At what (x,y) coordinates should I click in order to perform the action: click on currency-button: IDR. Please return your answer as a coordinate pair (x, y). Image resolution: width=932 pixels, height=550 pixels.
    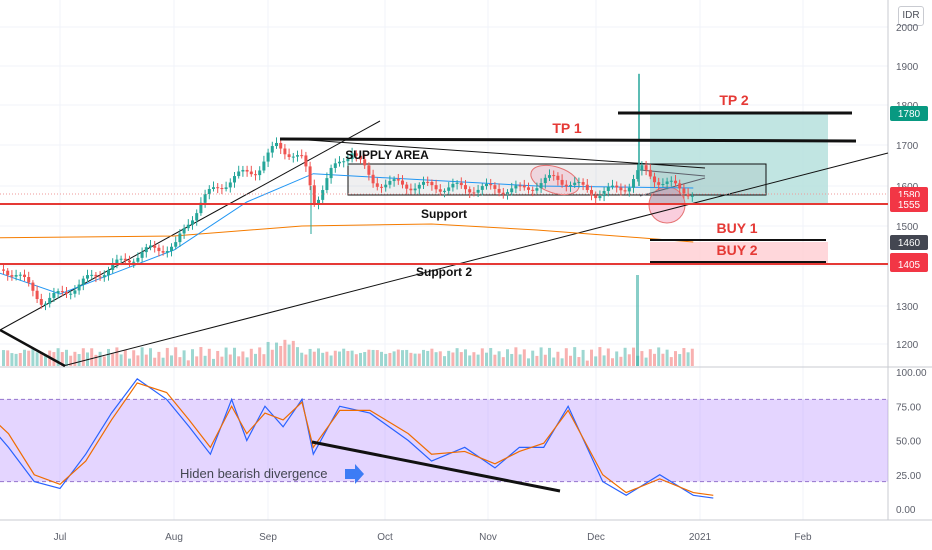
    Looking at the image, I should click on (911, 16).